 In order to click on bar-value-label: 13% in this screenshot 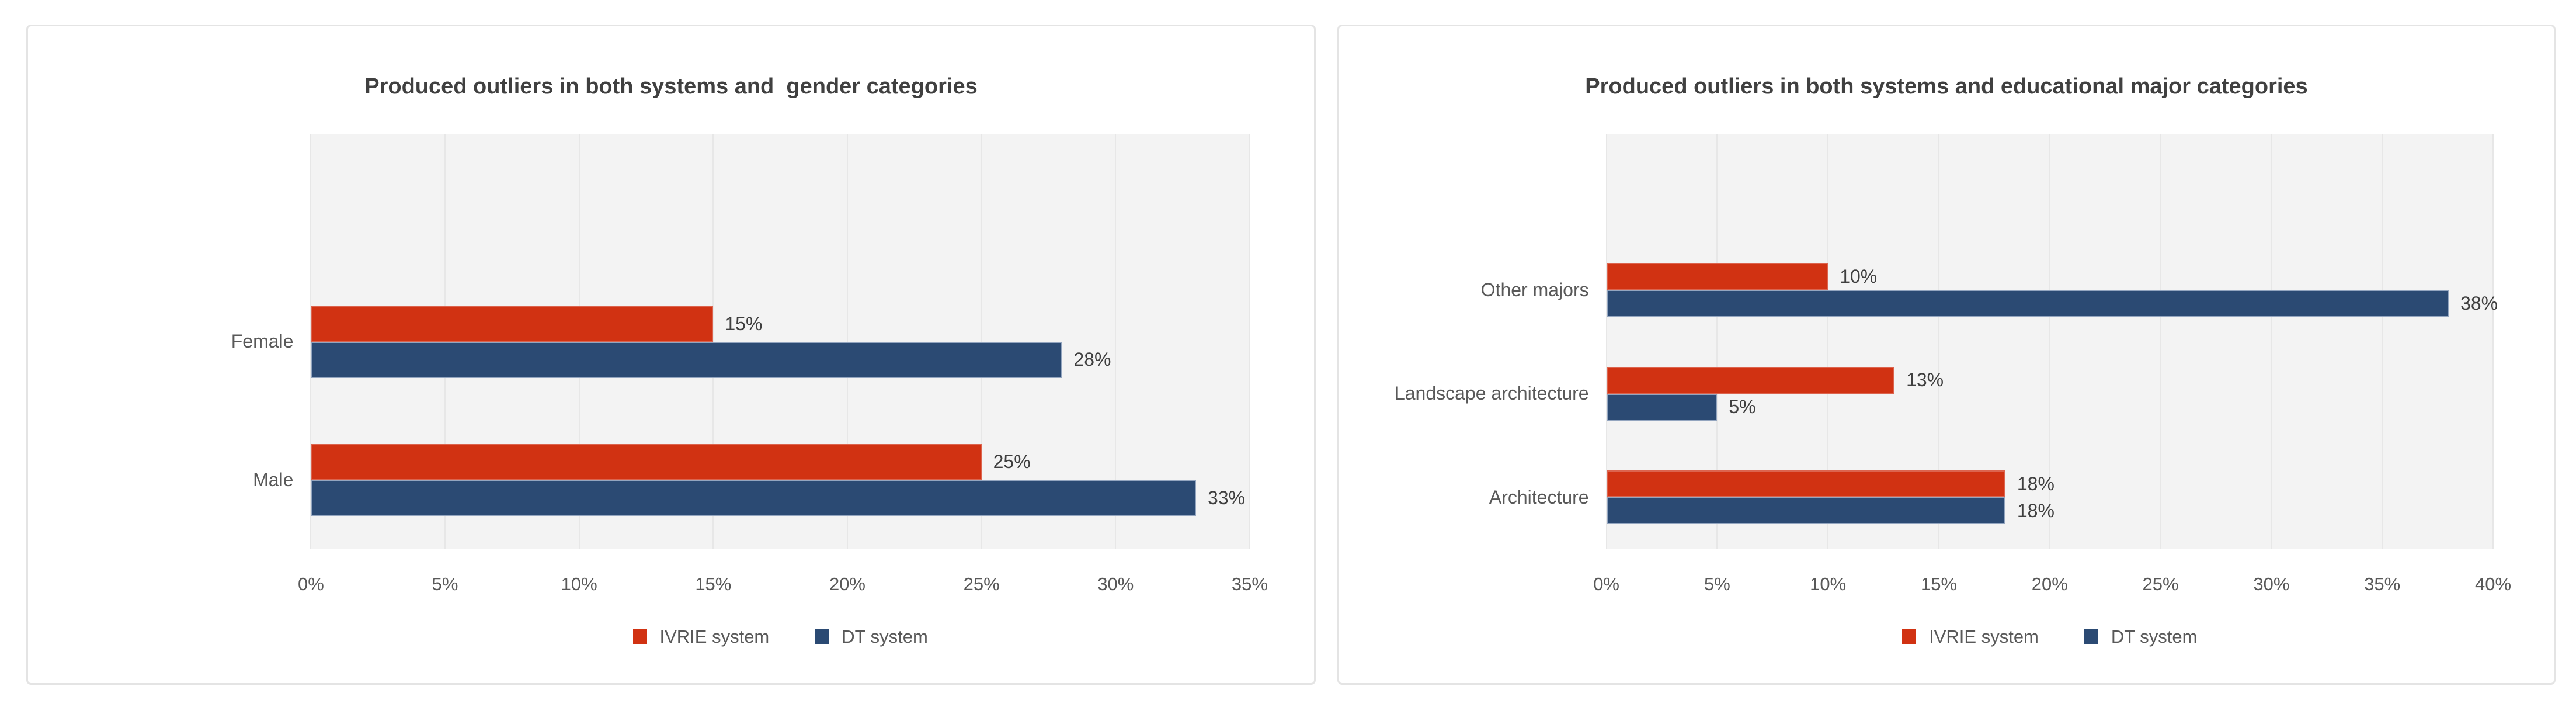, I will do `click(1925, 380)`.